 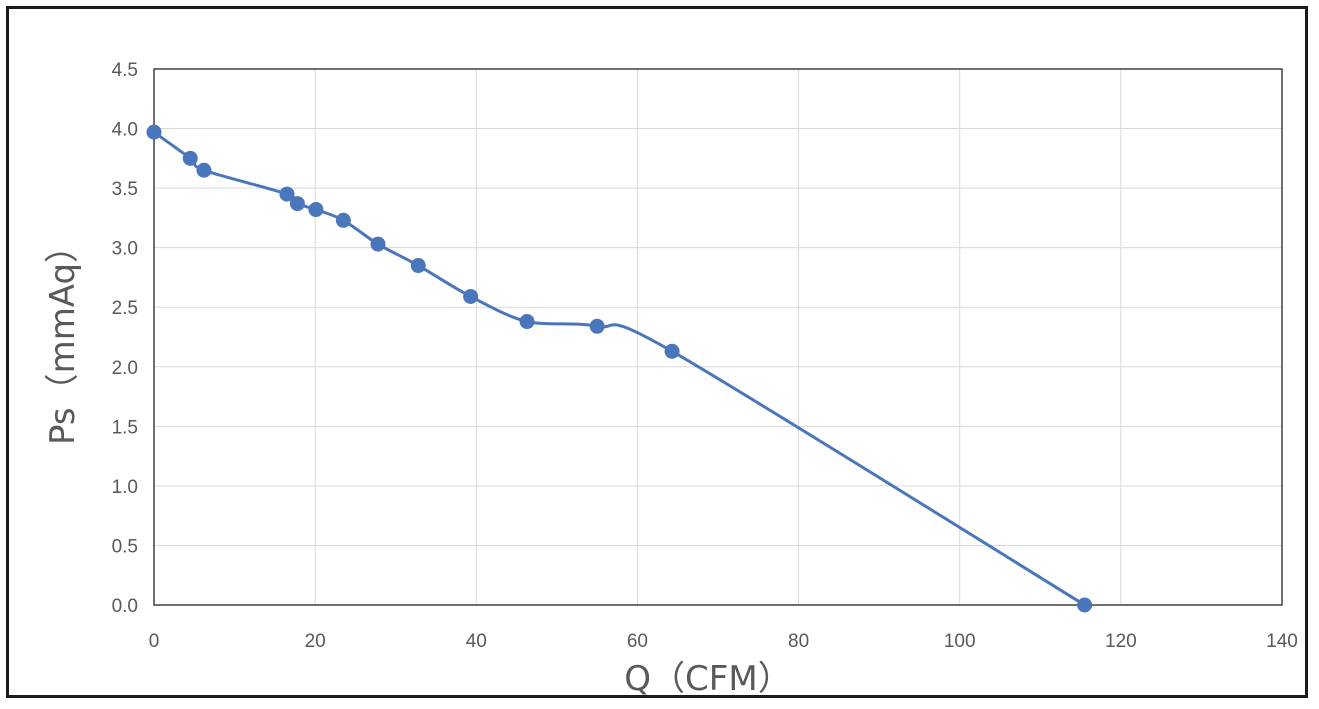 I want to click on x-tick-label: 40, so click(x=476, y=641).